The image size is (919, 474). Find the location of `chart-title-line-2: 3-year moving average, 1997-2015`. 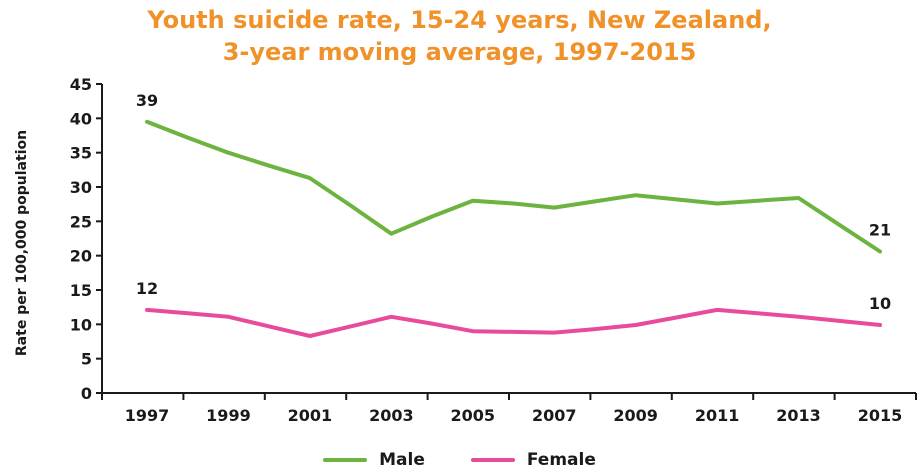

chart-title-line-2: 3-year moving average, 1997-2015 is located at coordinates (459, 52).